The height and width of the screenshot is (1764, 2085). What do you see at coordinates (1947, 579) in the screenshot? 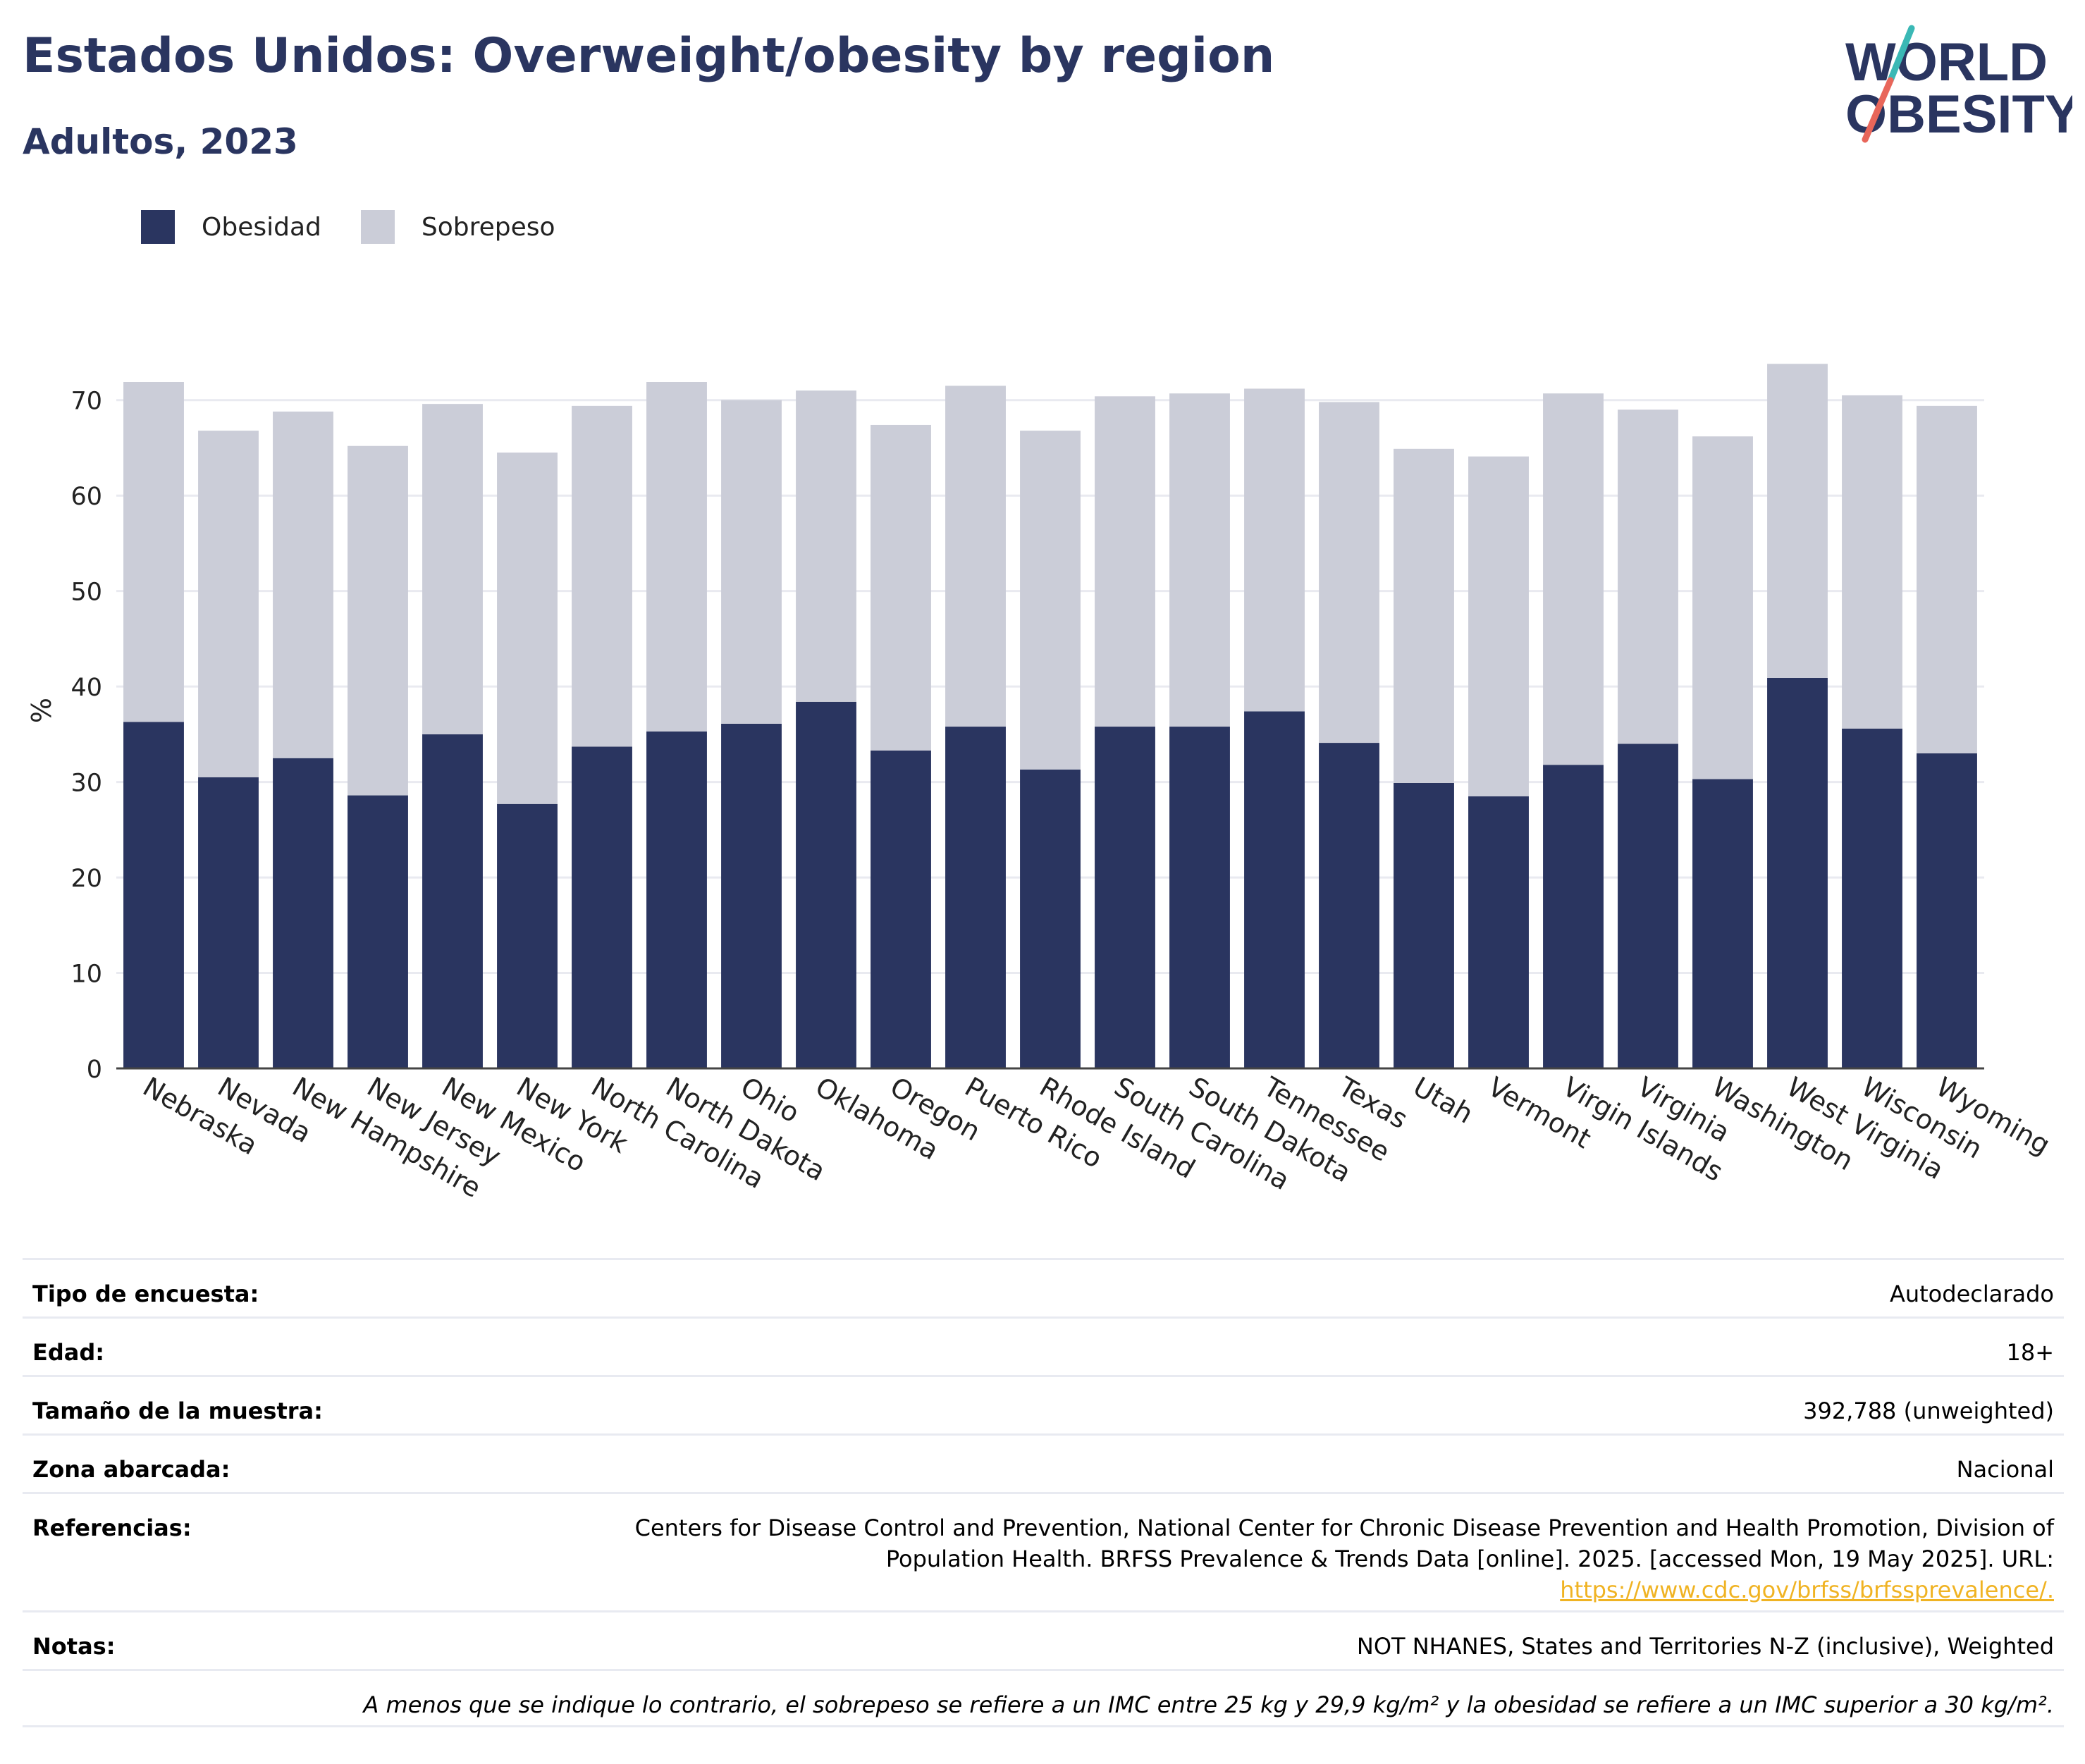
I see `bar-overweight-wyoming` at bounding box center [1947, 579].